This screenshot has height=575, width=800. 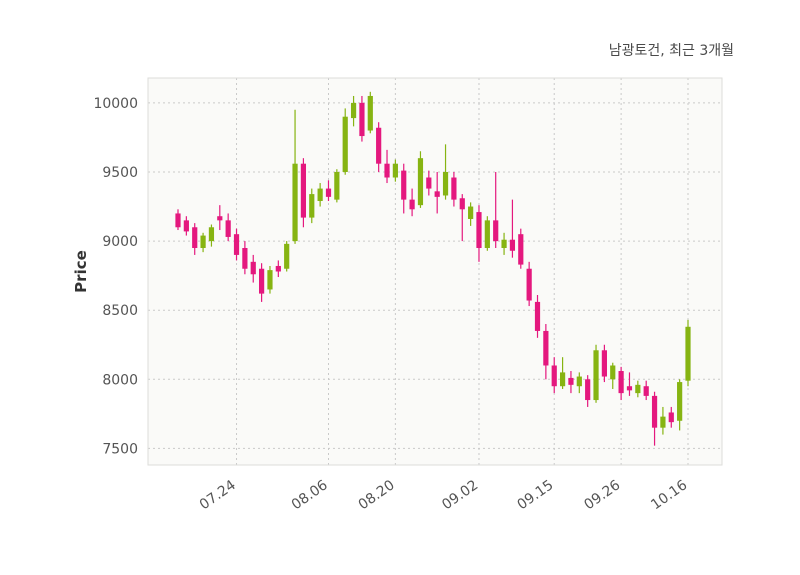 I want to click on x-tick-label: 09.15, so click(x=536, y=495).